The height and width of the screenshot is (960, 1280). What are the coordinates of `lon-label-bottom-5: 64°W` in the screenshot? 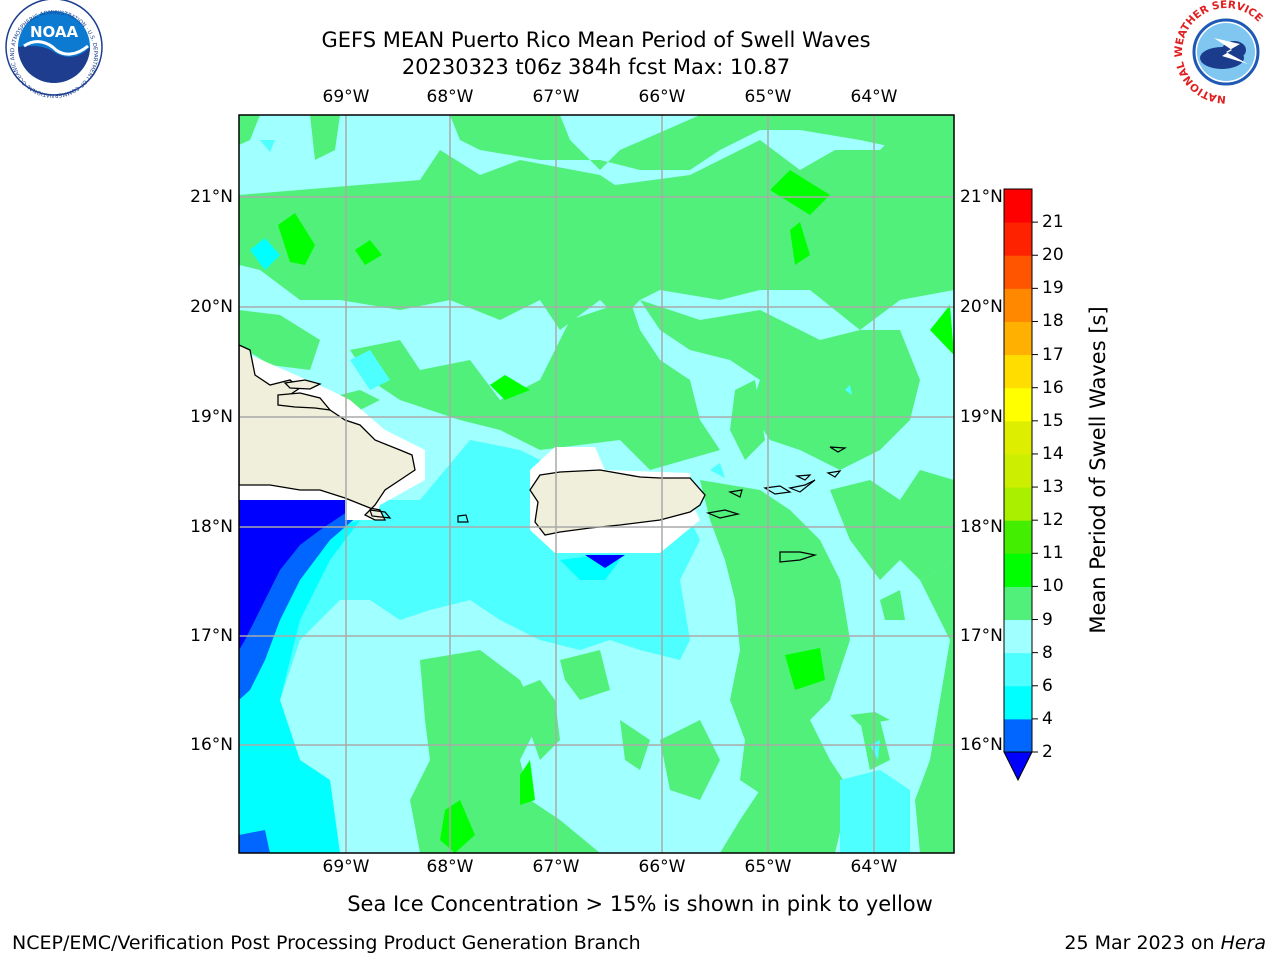 It's located at (874, 867).